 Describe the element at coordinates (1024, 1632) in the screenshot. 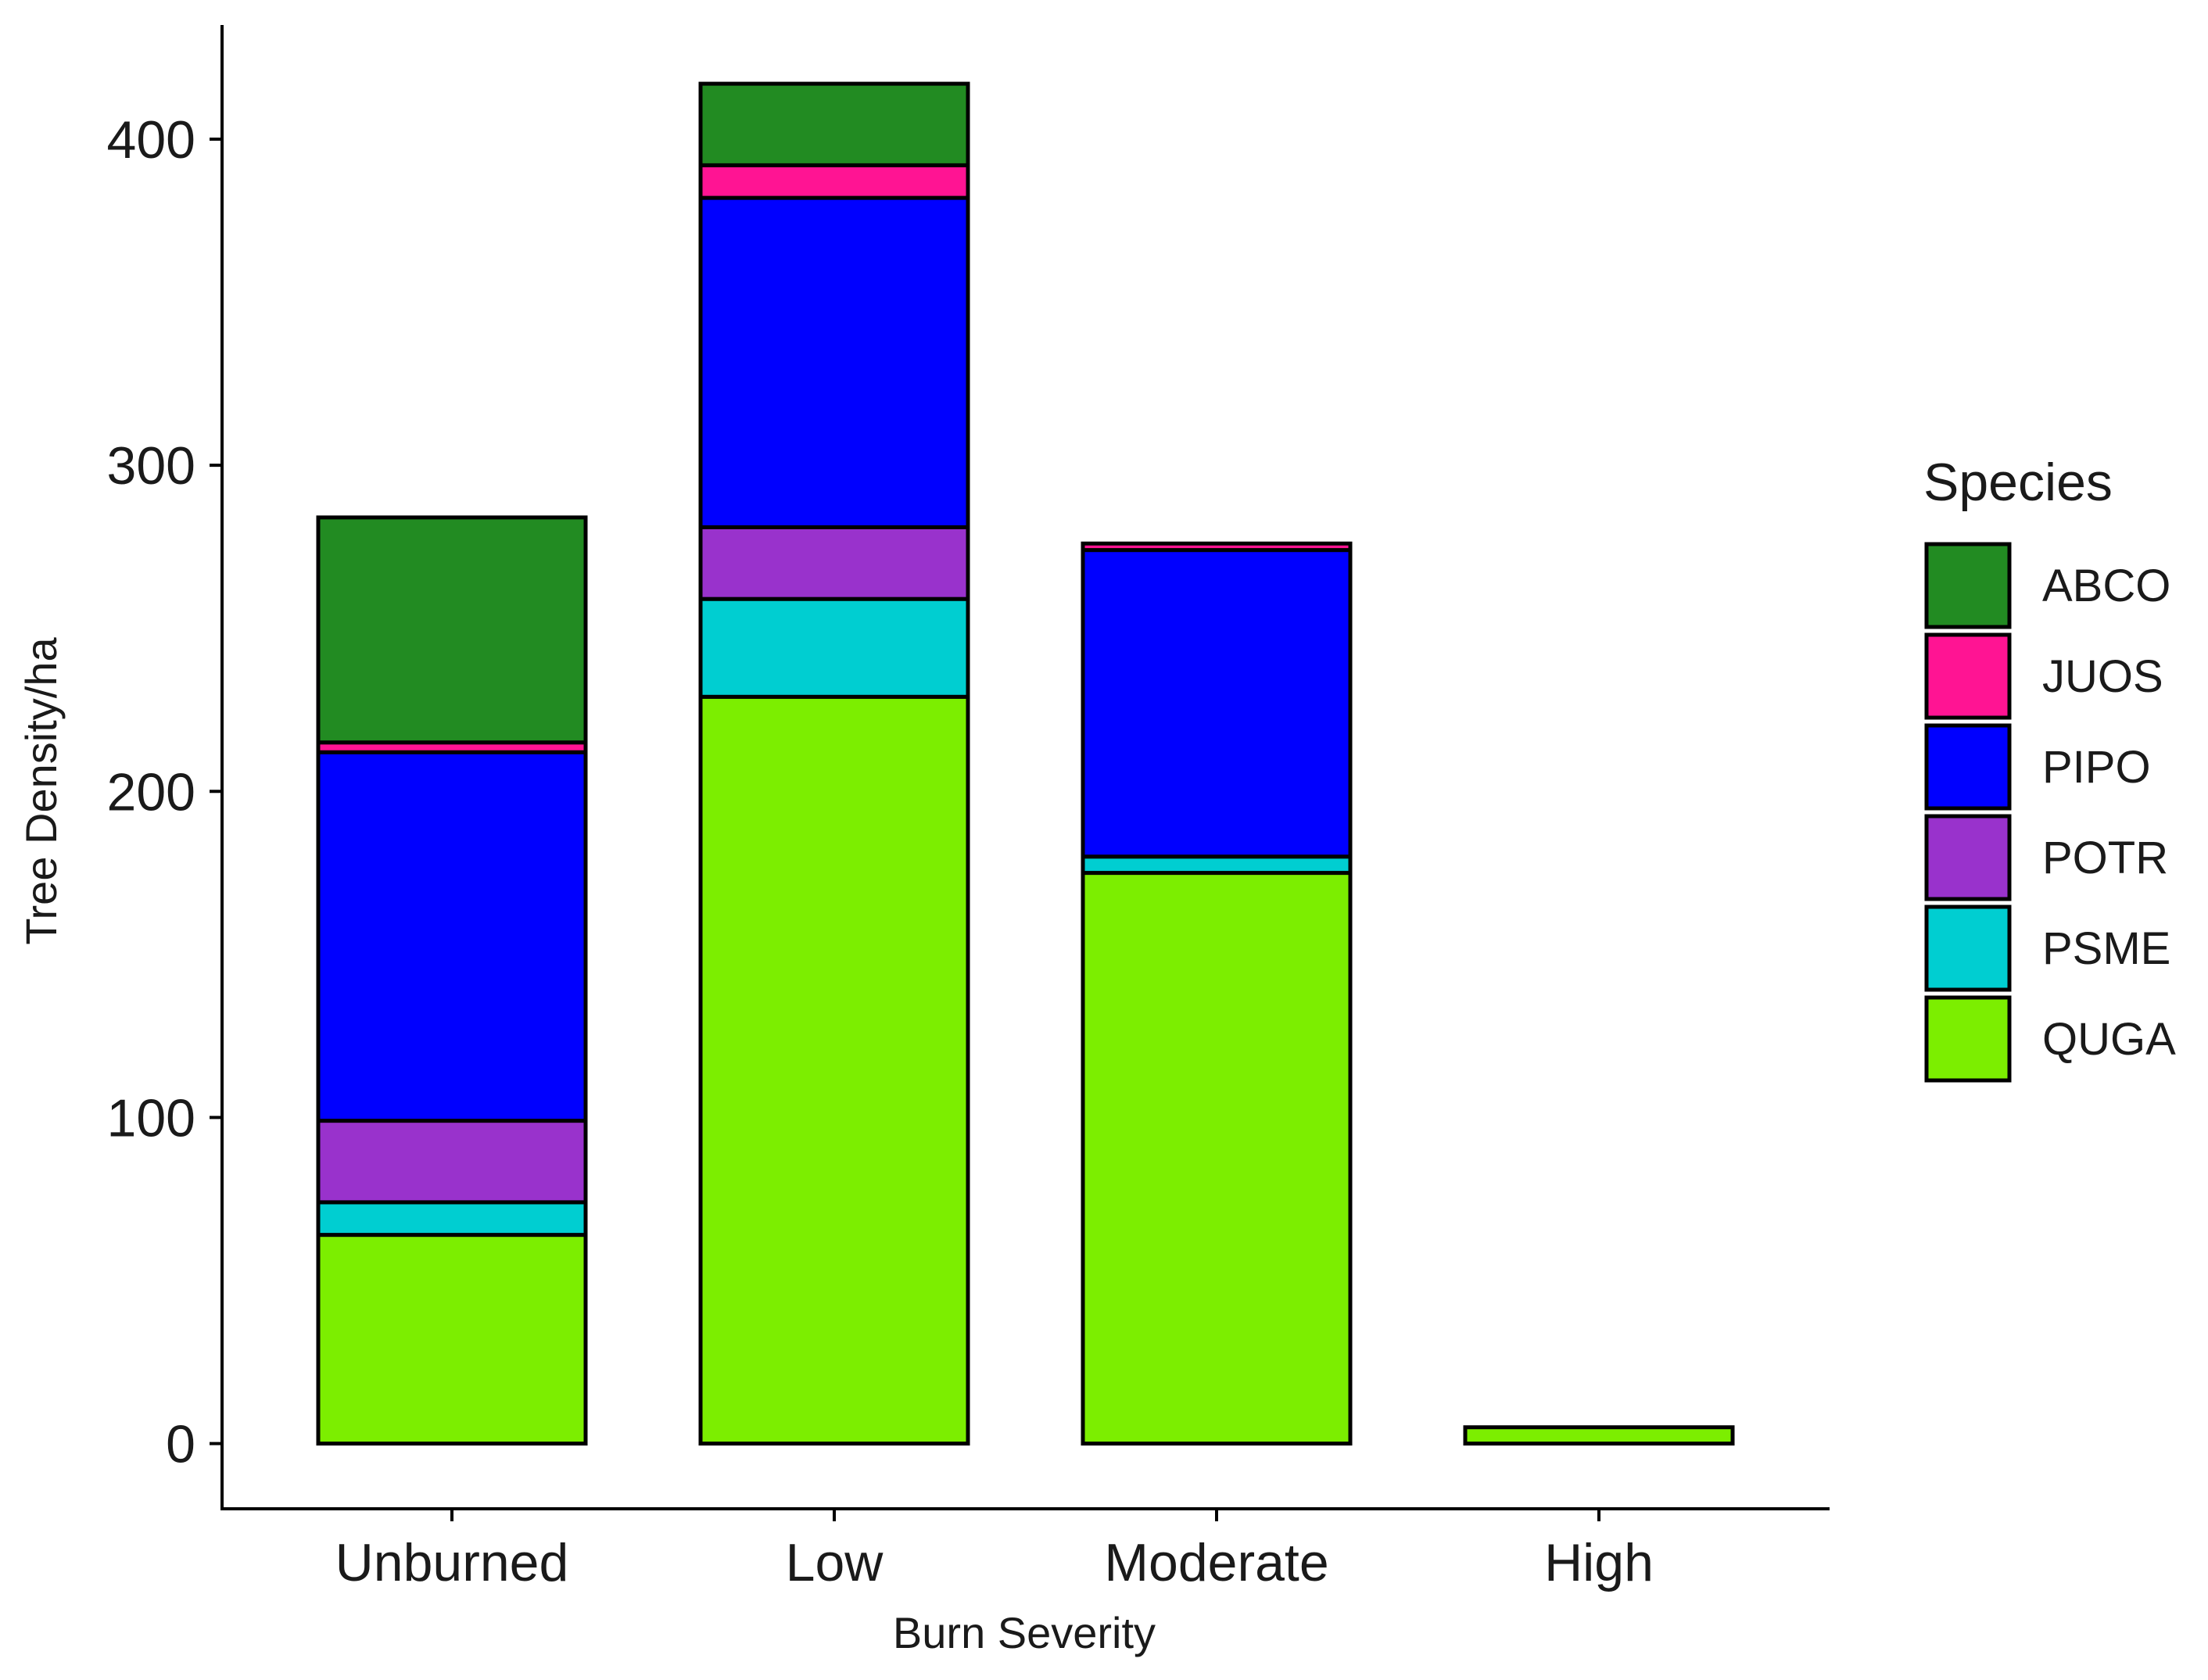

I see `x-axis-title: Burn Severity` at that location.